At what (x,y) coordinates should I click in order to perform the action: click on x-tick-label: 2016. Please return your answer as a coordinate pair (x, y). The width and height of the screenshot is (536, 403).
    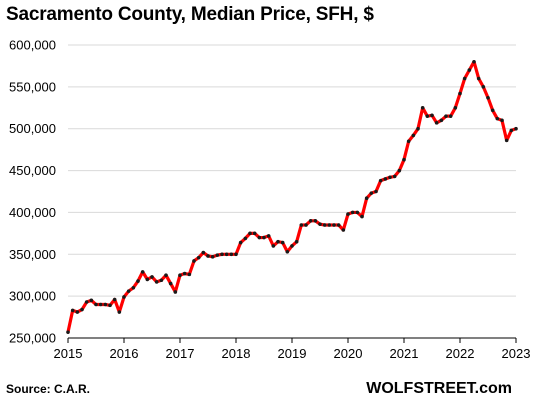
    Looking at the image, I should click on (124, 353).